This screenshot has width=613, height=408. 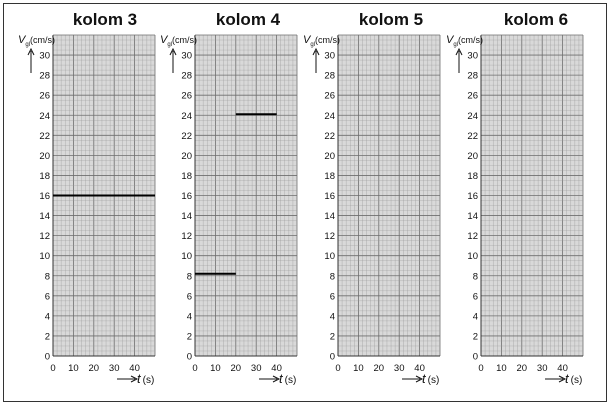 What do you see at coordinates (287, 378) in the screenshot?
I see `x-axis-label-kolom-4: t (s)` at bounding box center [287, 378].